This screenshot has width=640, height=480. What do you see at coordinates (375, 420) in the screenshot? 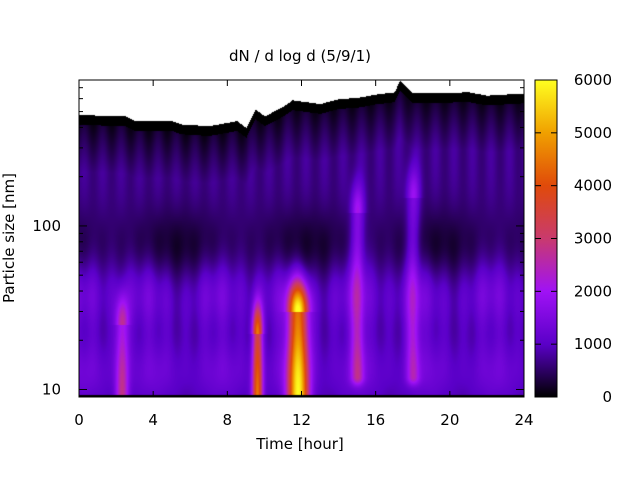
I see `x-tick-label: 16` at bounding box center [375, 420].